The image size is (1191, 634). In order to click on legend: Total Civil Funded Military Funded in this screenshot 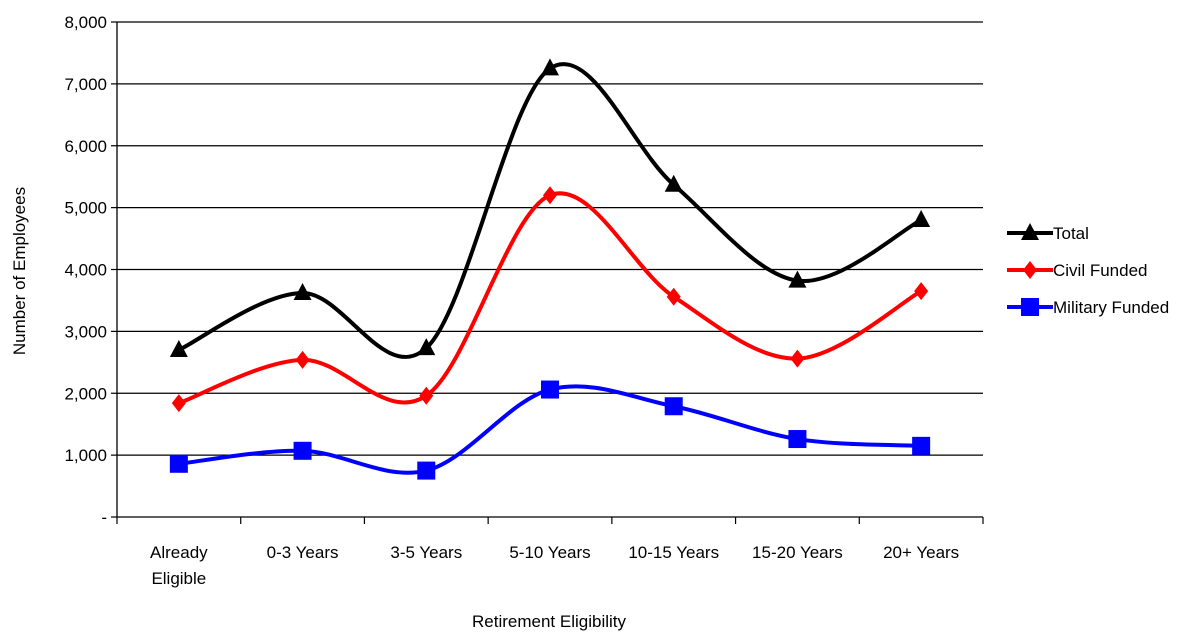, I will do `click(1088, 270)`.